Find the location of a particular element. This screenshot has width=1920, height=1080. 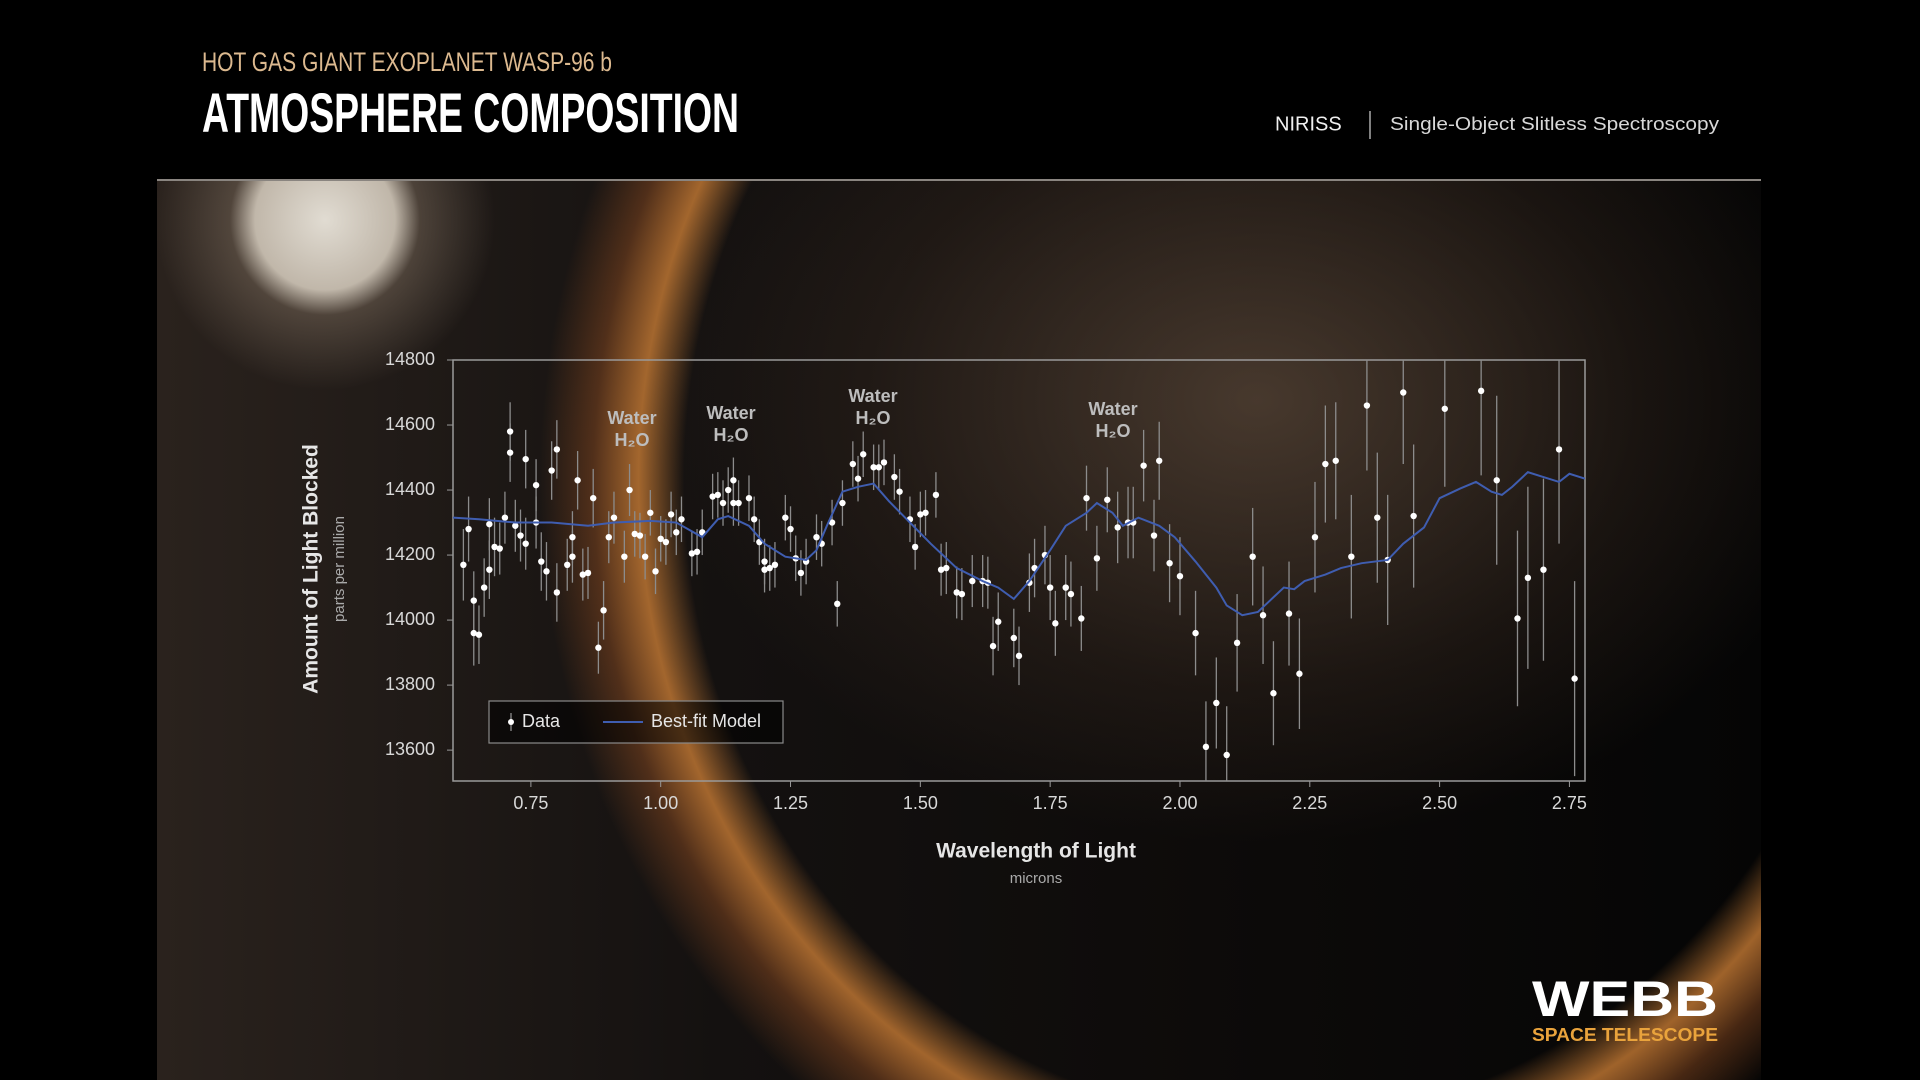

mode: Single-Object Slitless Spectroscopy is located at coordinates (1554, 124).